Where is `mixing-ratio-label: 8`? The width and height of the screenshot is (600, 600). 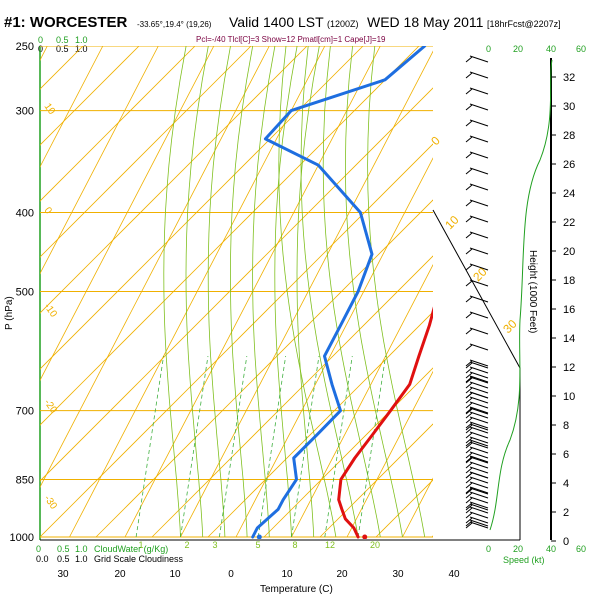
mixing-ratio-label: 8 is located at coordinates (294, 545).